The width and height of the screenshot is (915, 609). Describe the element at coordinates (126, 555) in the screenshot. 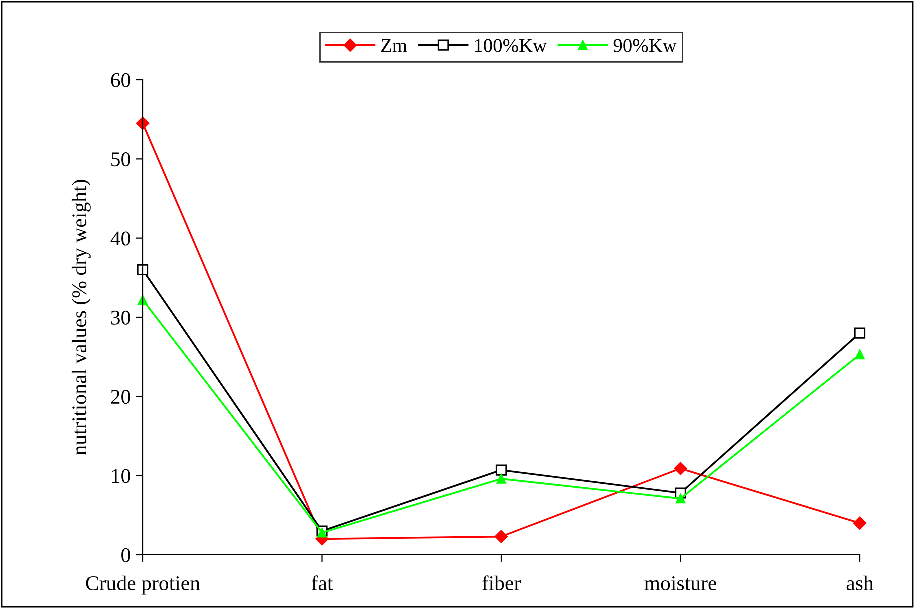

I see `y-tick-label: 0` at that location.